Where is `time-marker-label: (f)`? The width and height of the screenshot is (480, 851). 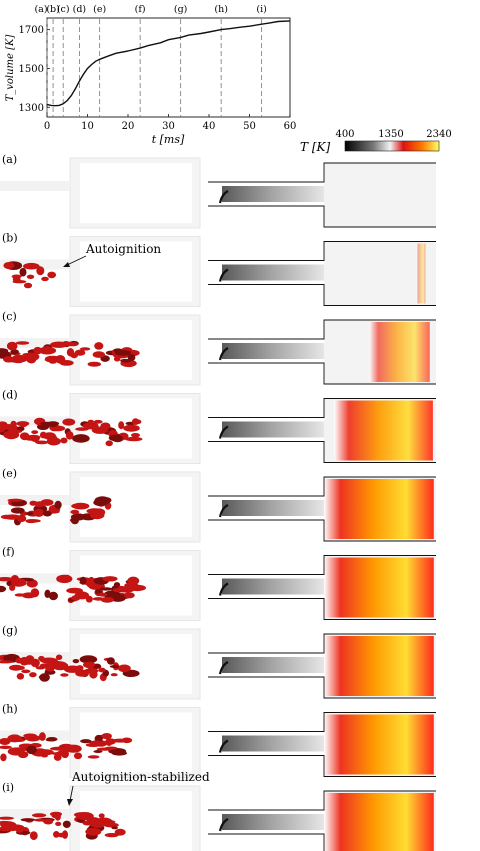 time-marker-label: (f) is located at coordinates (140, 9).